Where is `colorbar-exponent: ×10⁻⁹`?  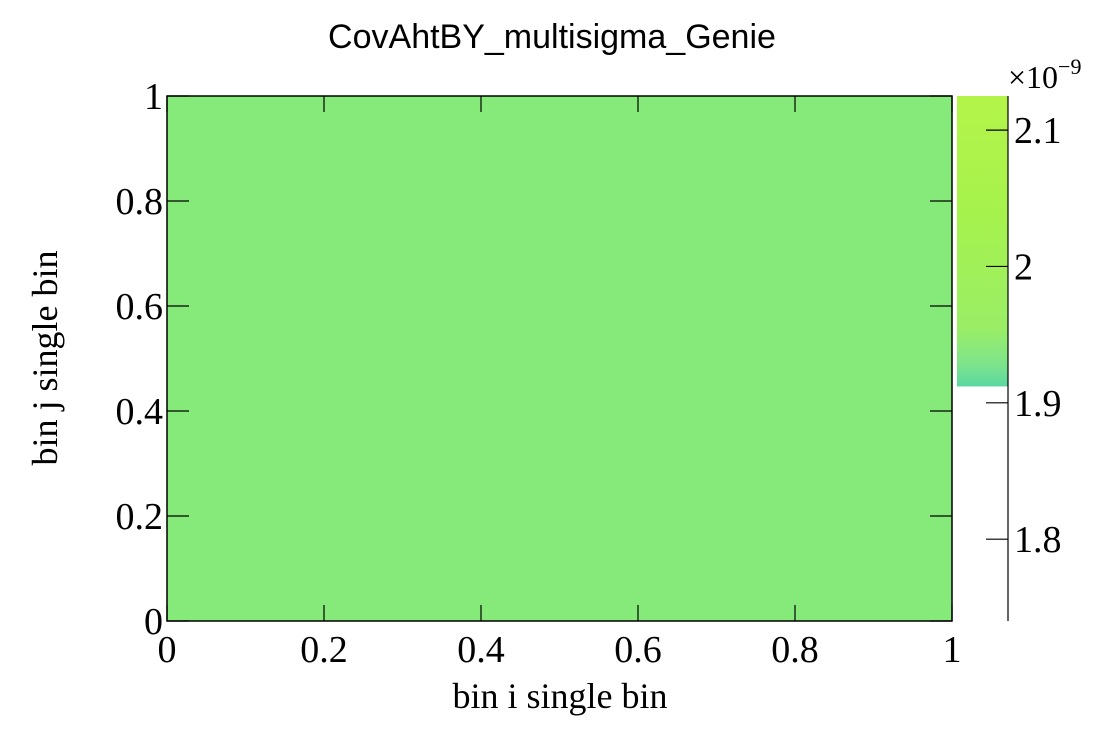 colorbar-exponent: ×10⁻⁹ is located at coordinates (1044, 74).